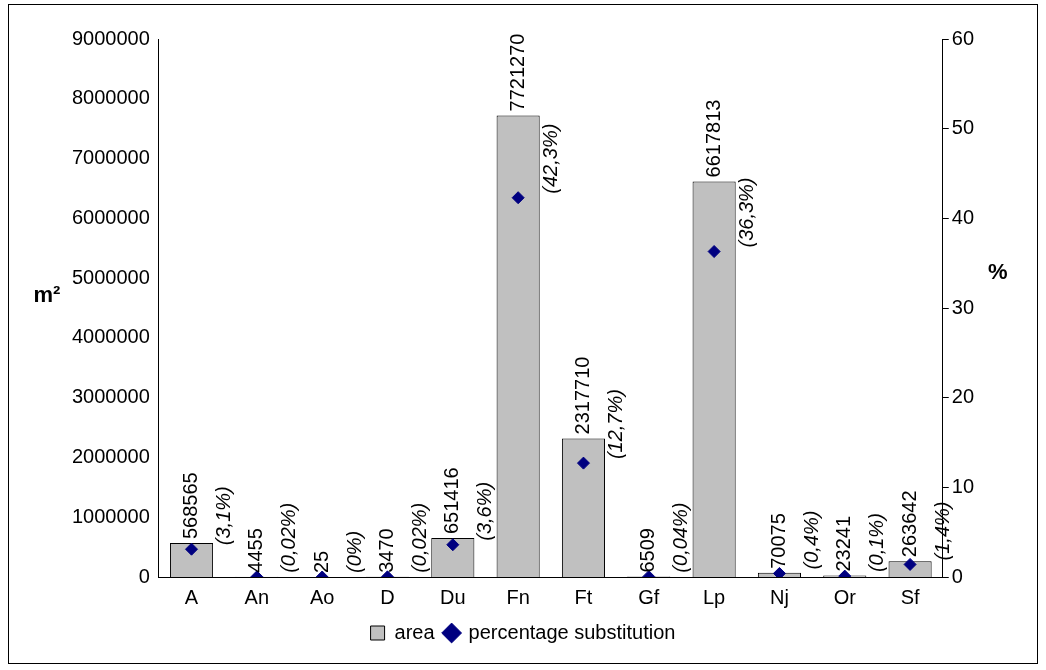  Describe the element at coordinates (110, 157) in the screenshot. I see `y-tick-label: 7000000` at that location.